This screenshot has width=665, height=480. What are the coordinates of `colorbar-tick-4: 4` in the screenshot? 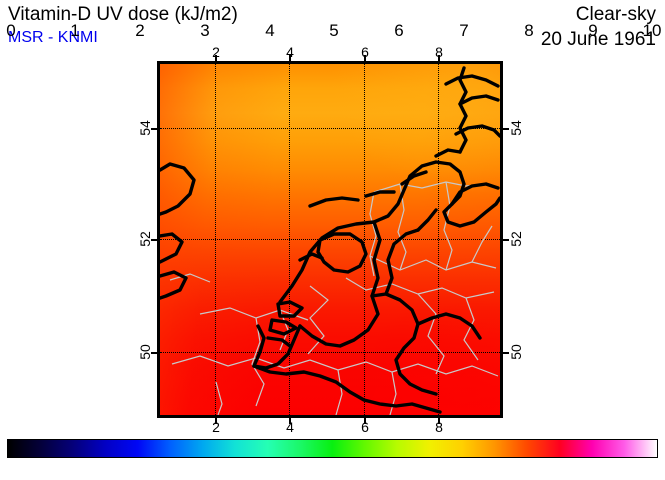 It's located at (270, 30).